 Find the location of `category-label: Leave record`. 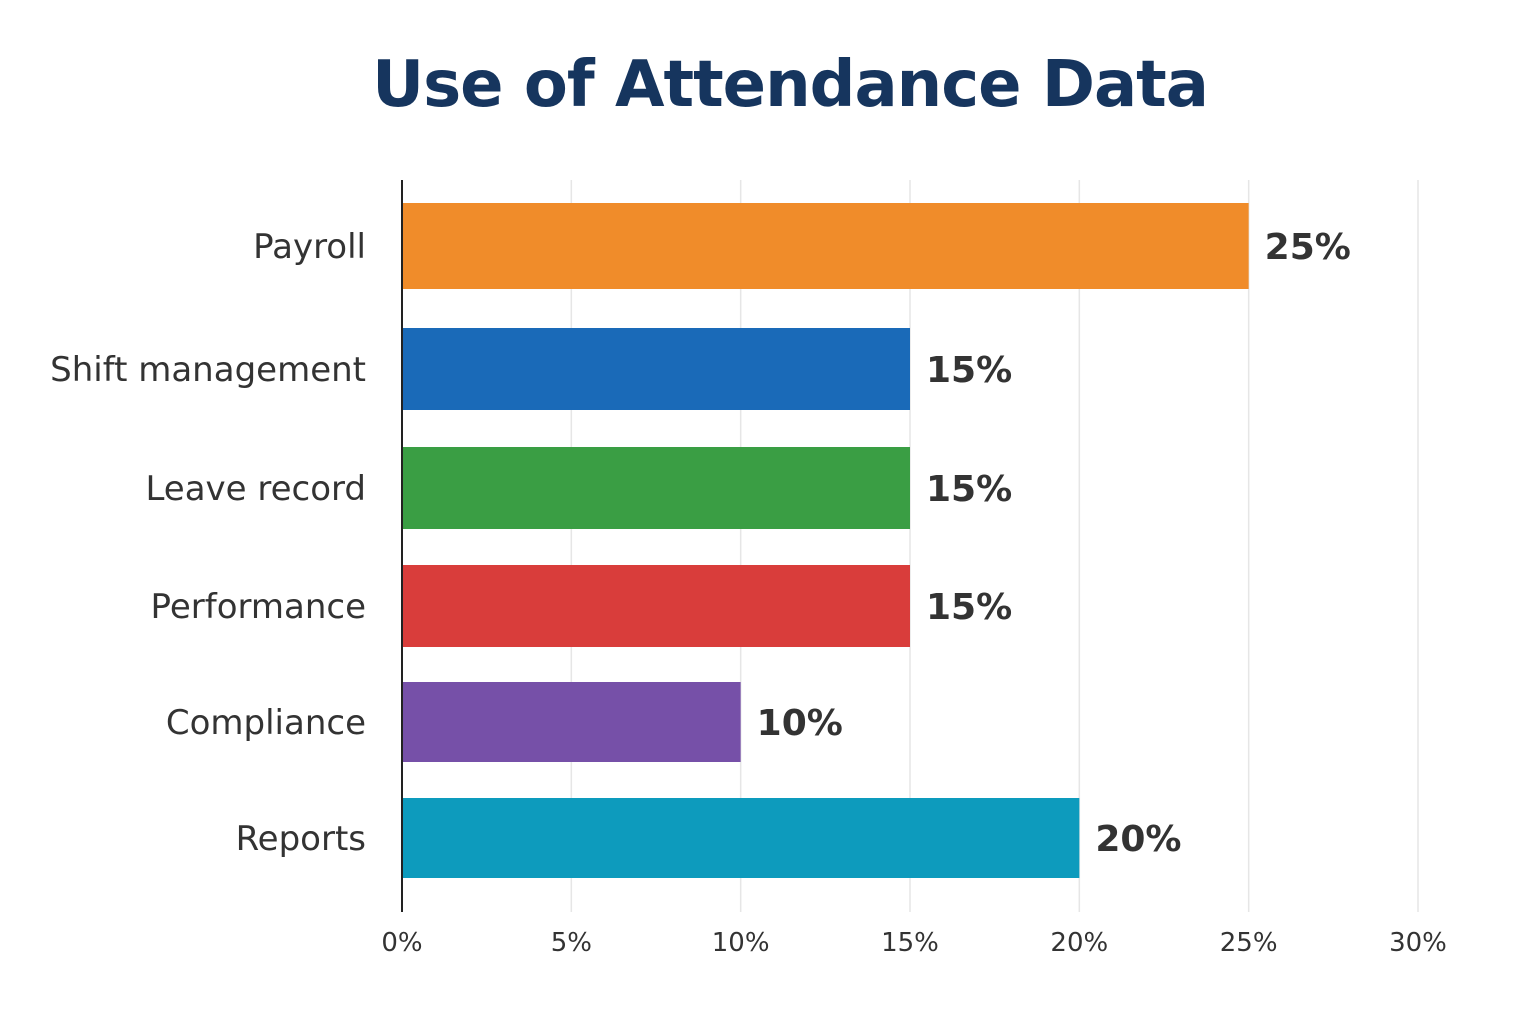

category-label: Leave record is located at coordinates (255, 489).